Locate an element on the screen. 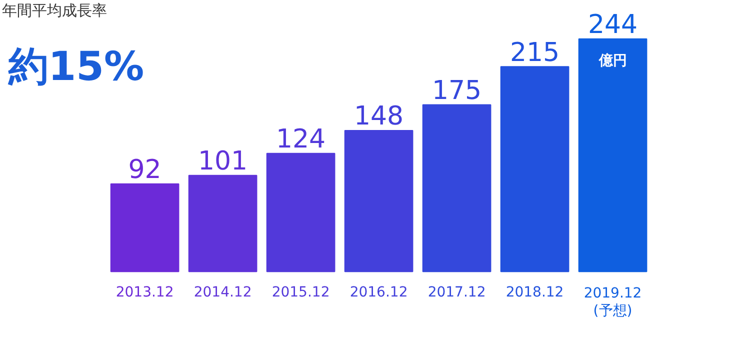 This screenshot has width=755, height=341. annotation: 約15% is located at coordinates (75, 67).